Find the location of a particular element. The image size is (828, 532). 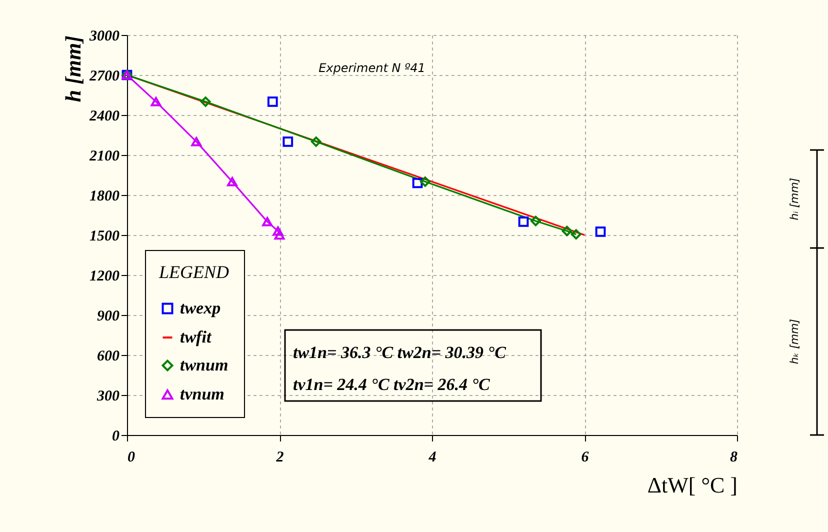

x-axis-title: ΔtW[ °C ] is located at coordinates (692, 485).